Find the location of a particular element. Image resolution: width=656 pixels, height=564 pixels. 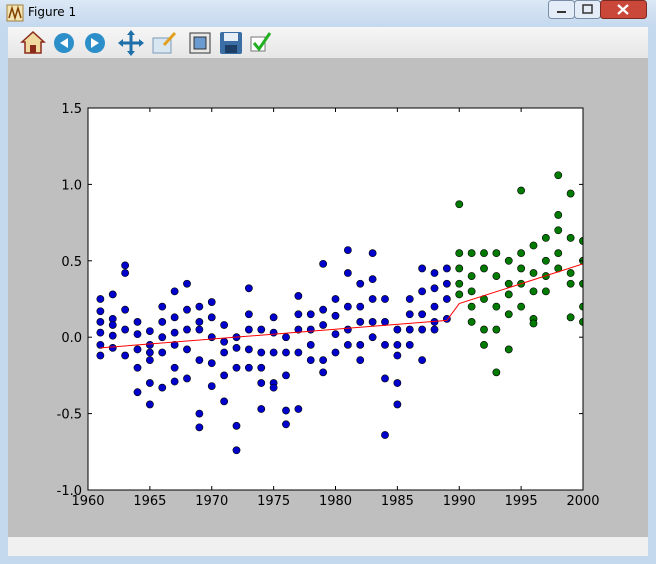

x-tick-label: 1995 is located at coordinates (521, 501).